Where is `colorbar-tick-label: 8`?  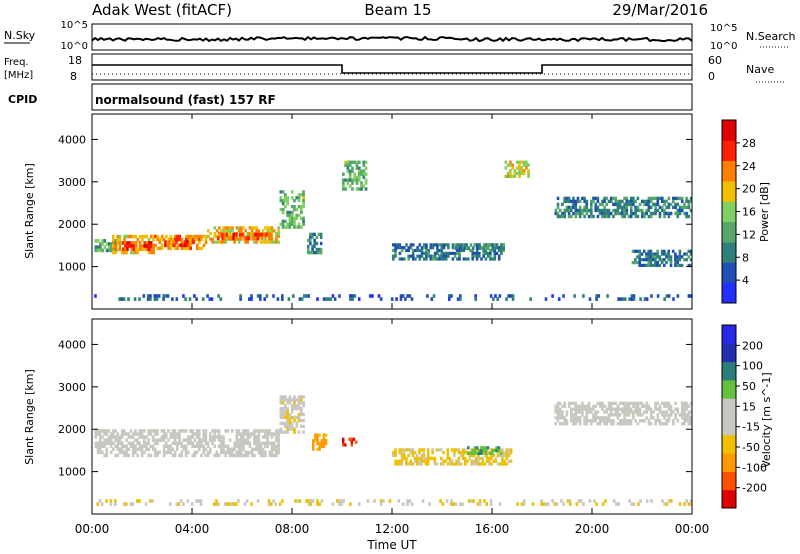
colorbar-tick-label: 8 is located at coordinates (745, 257).